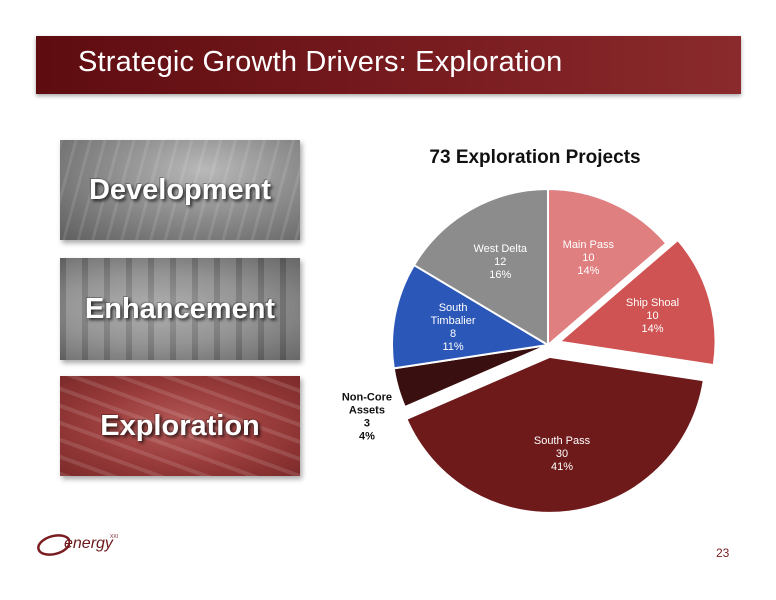 Image resolution: width=776 pixels, height=600 pixels. Describe the element at coordinates (589, 258) in the screenshot. I see `slice-label-main-pass: Main Pass 10 14%` at that location.